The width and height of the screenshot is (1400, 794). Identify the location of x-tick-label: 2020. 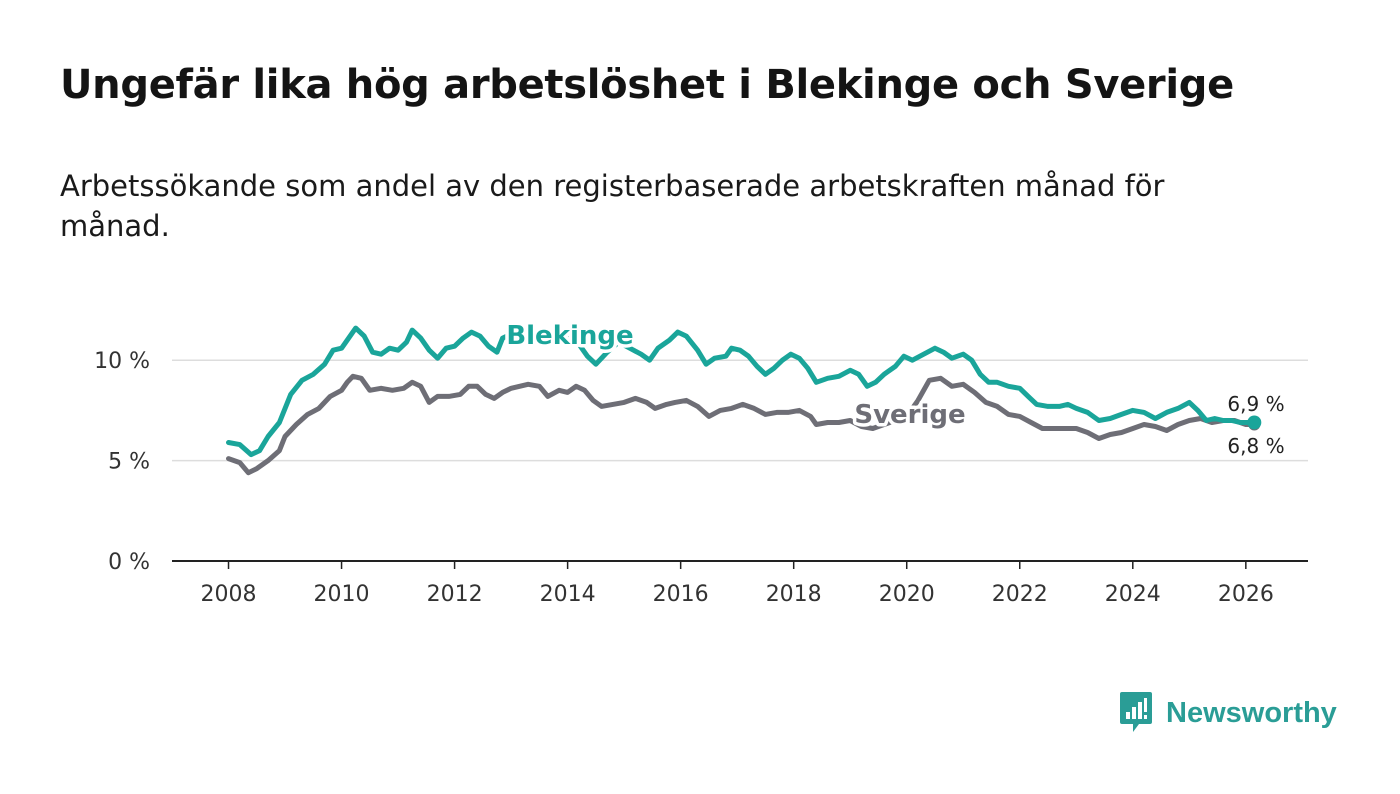
(907, 594).